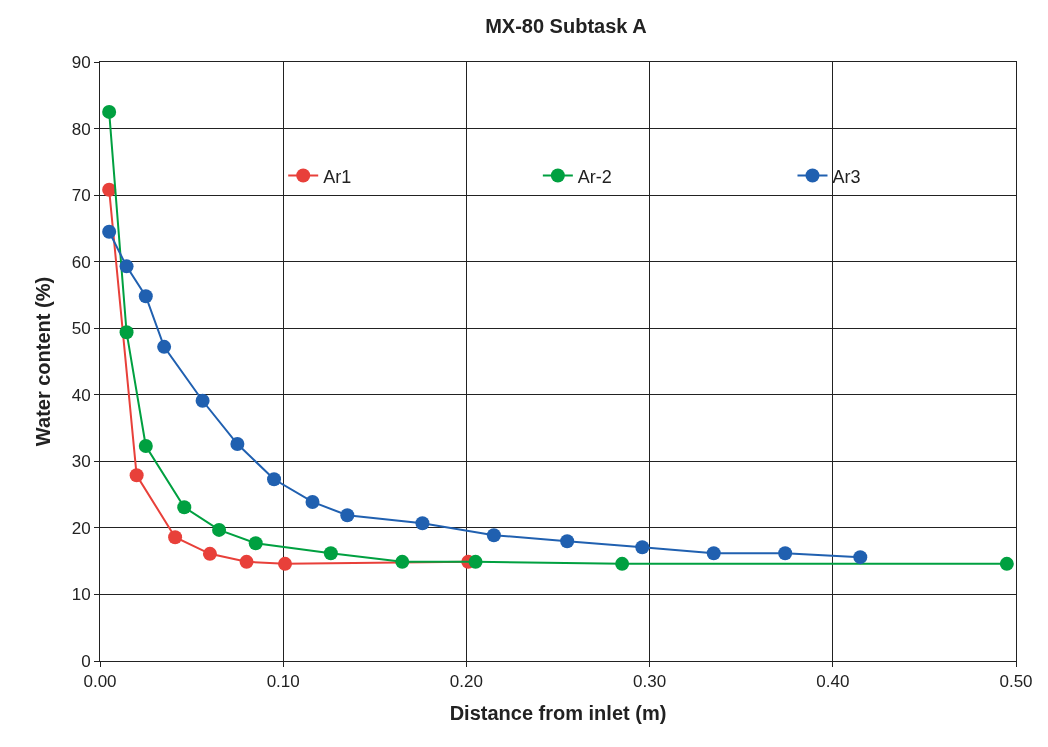 The width and height of the screenshot is (1048, 747). Describe the element at coordinates (594, 176) in the screenshot. I see `legend-label: Ar-2` at that location.